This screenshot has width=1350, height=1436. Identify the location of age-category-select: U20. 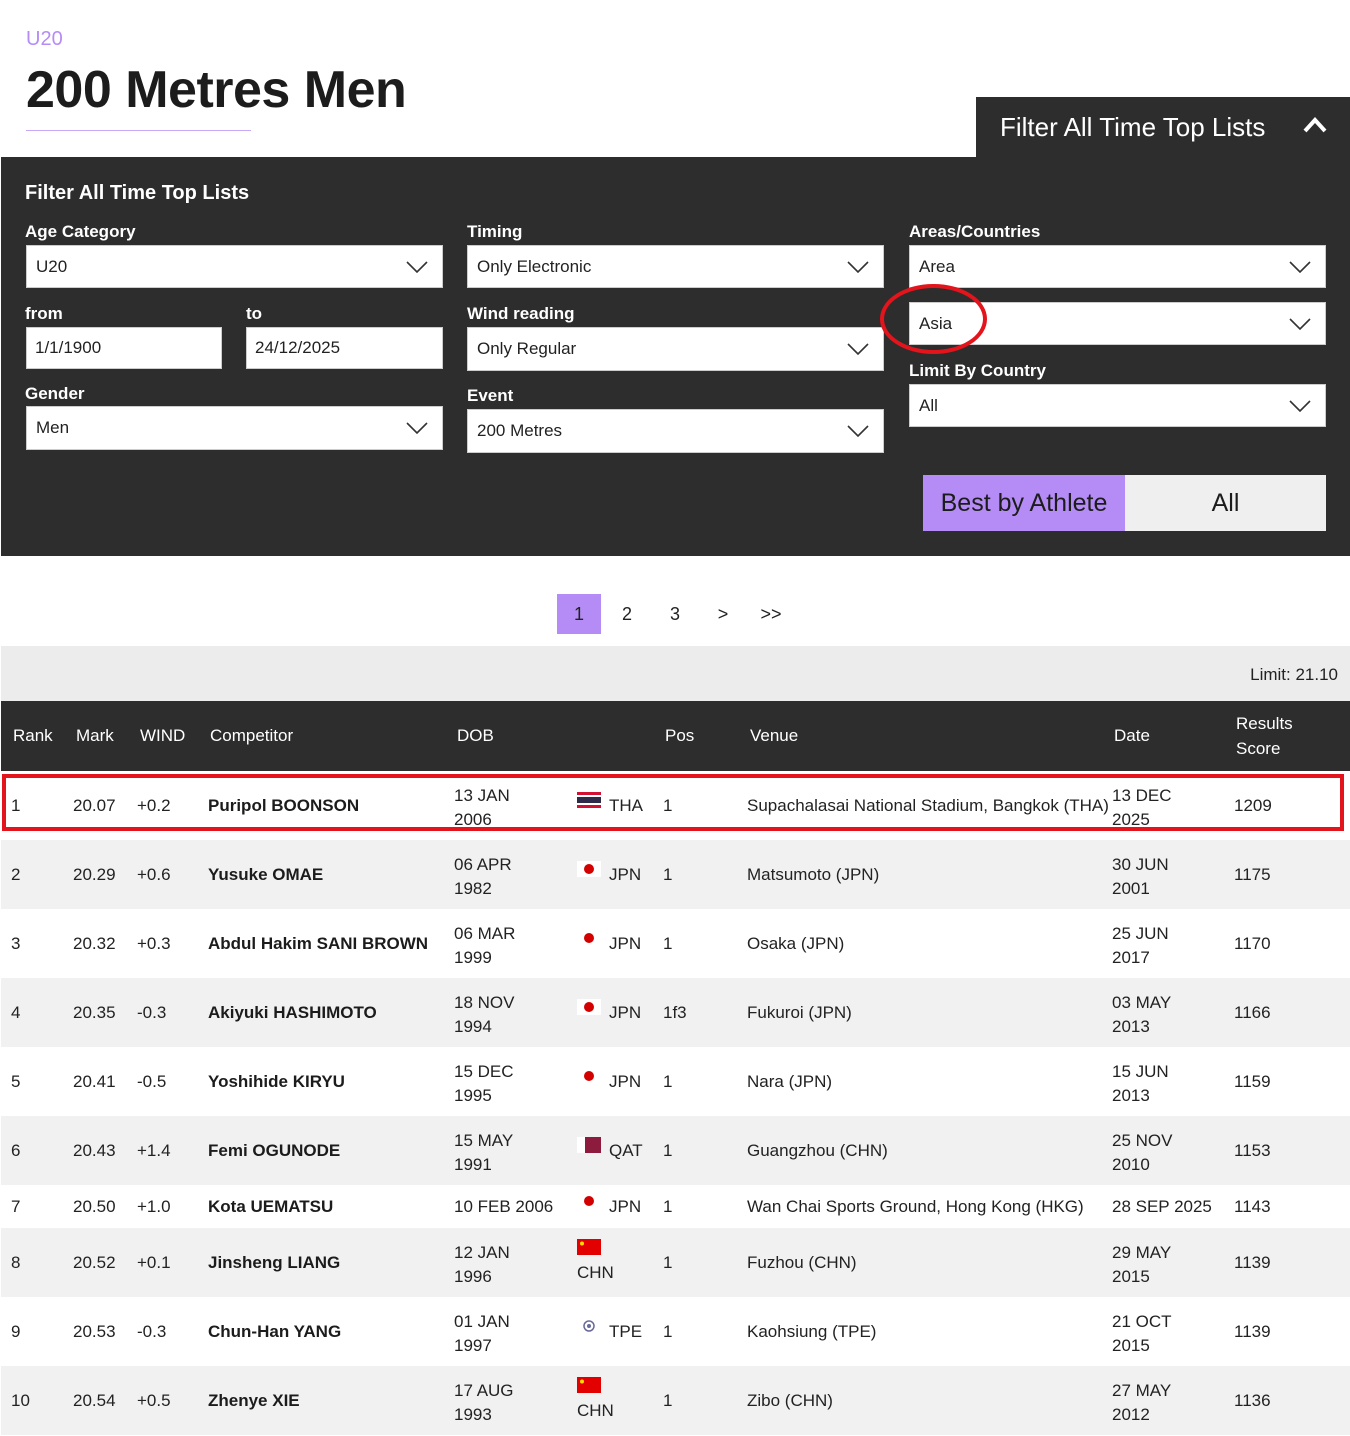
(234, 266).